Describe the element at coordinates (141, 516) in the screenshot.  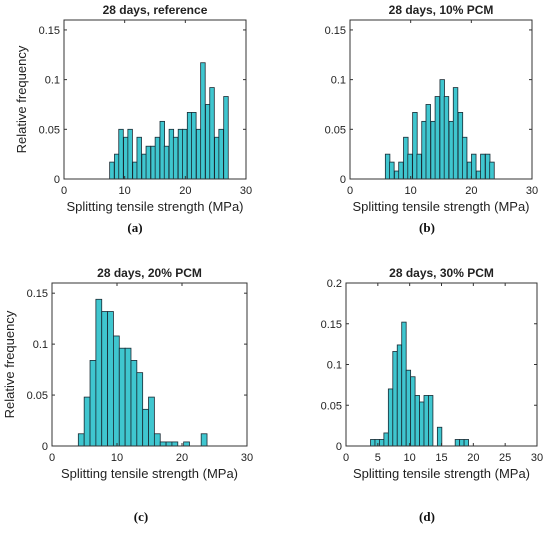
I see `caption-c: (c)` at that location.